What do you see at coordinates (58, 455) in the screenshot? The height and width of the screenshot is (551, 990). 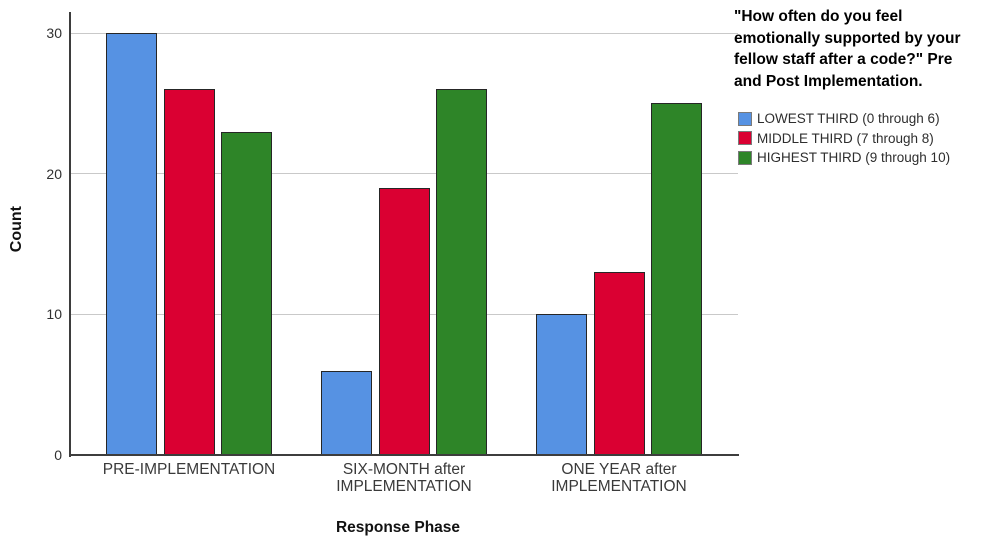 I see `y-tick-label: 0` at bounding box center [58, 455].